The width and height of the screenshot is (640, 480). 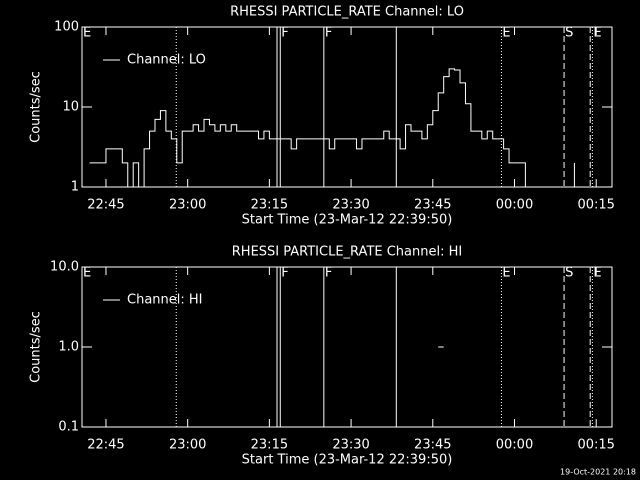 What do you see at coordinates (66, 27) in the screenshot?
I see `y-tick-label: 100` at bounding box center [66, 27].